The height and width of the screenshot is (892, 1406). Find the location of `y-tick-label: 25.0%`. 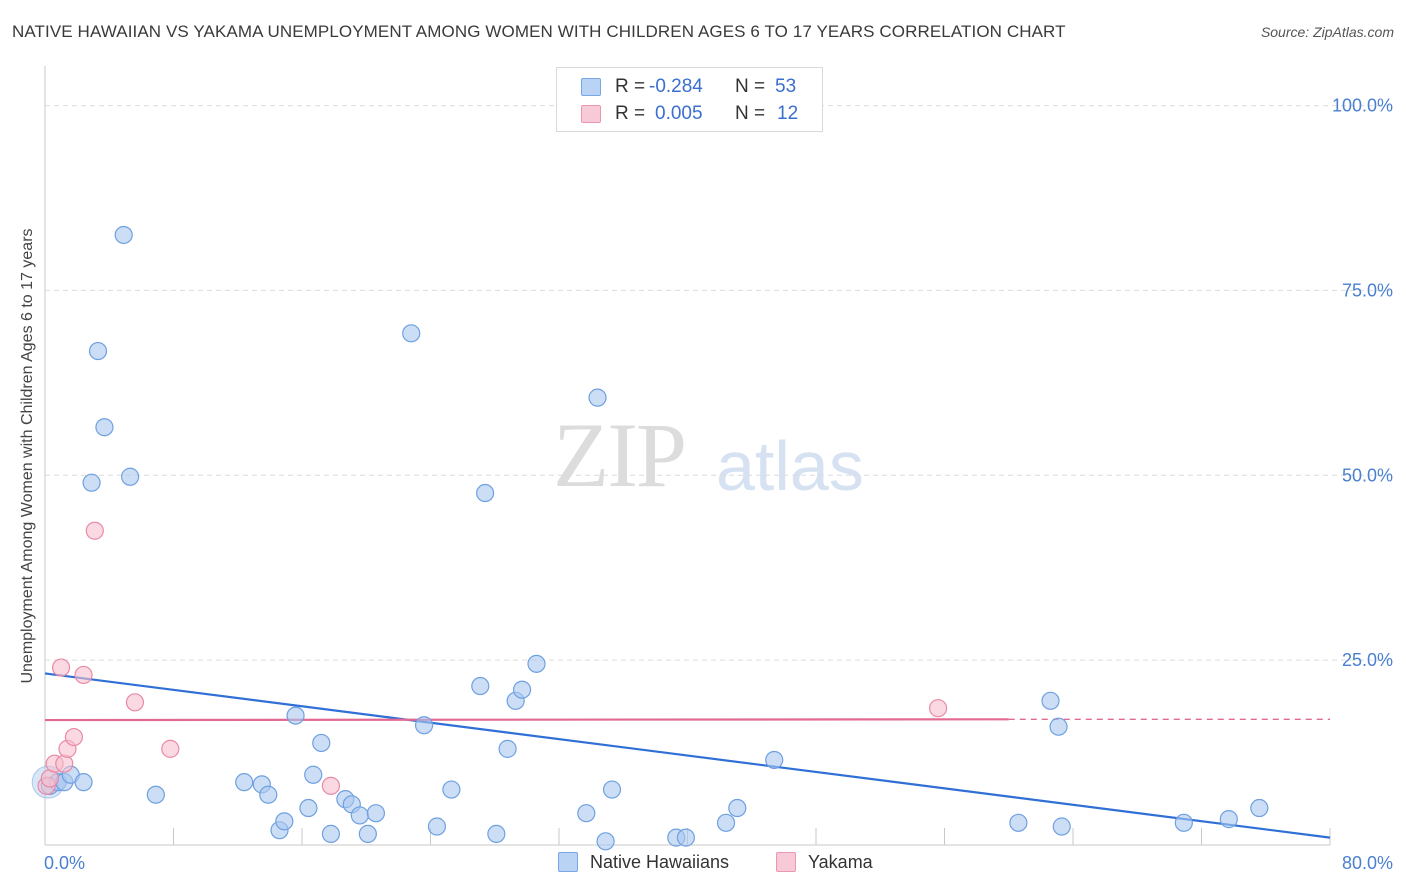

y-tick-label: 25.0% is located at coordinates (1367, 660).